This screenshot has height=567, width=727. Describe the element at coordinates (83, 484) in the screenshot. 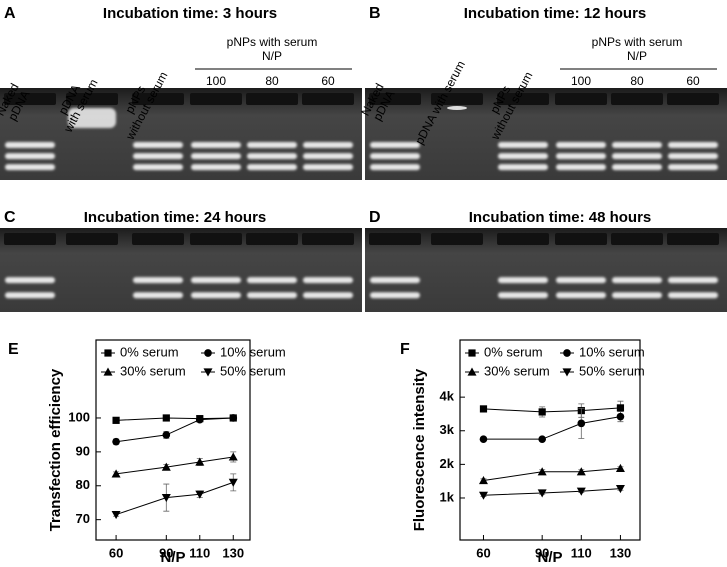

I see `y-tick-label: 80` at that location.